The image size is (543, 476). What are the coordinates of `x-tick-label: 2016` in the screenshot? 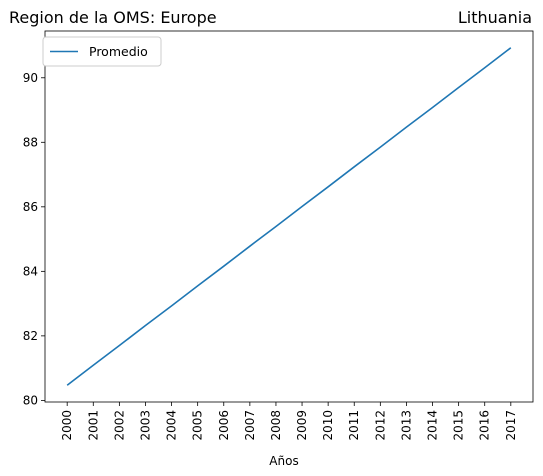 It's located at (485, 425).